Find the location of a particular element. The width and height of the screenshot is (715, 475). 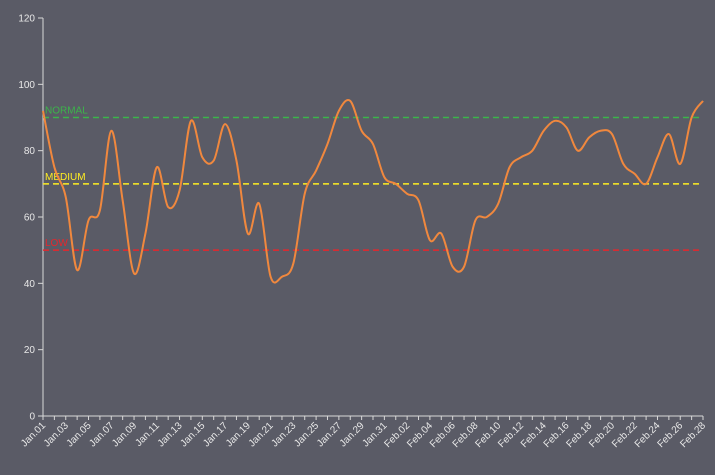

y-tick-label: 100 is located at coordinates (26, 85).